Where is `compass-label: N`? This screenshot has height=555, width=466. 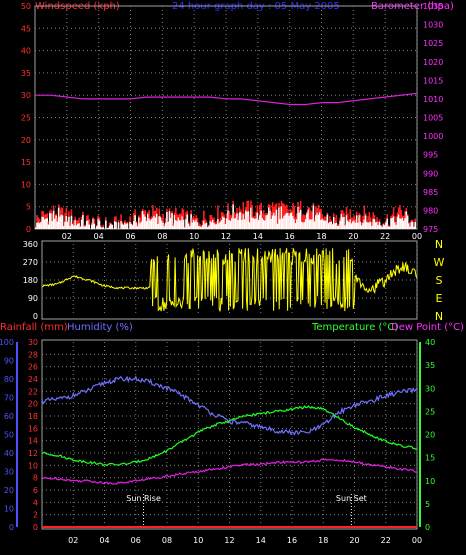 compass-label: N is located at coordinates (439, 316).